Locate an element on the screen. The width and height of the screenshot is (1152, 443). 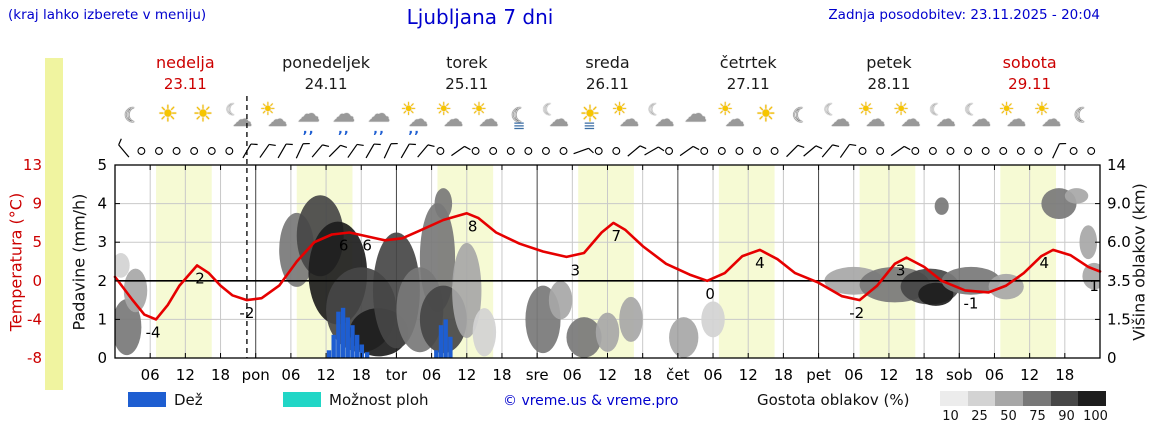
rain-weather-icon: ☁ ‚‚ is located at coordinates (344, 117).